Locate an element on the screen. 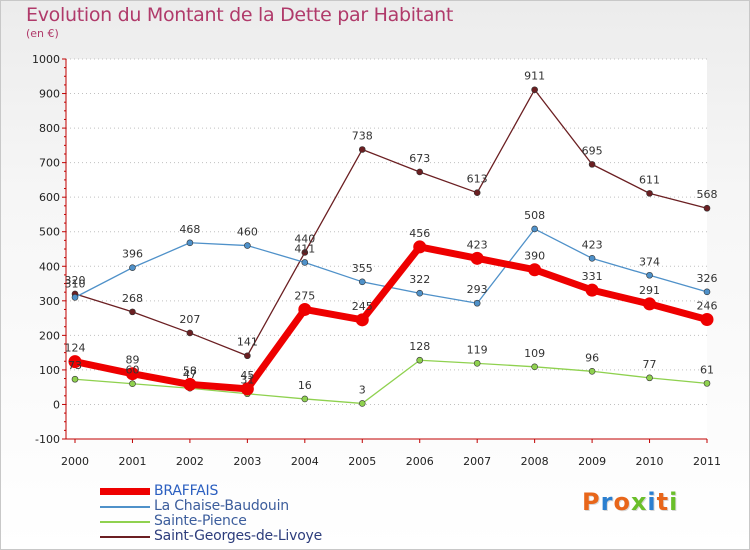 The width and height of the screenshot is (750, 550). data-label: 911 is located at coordinates (534, 76).